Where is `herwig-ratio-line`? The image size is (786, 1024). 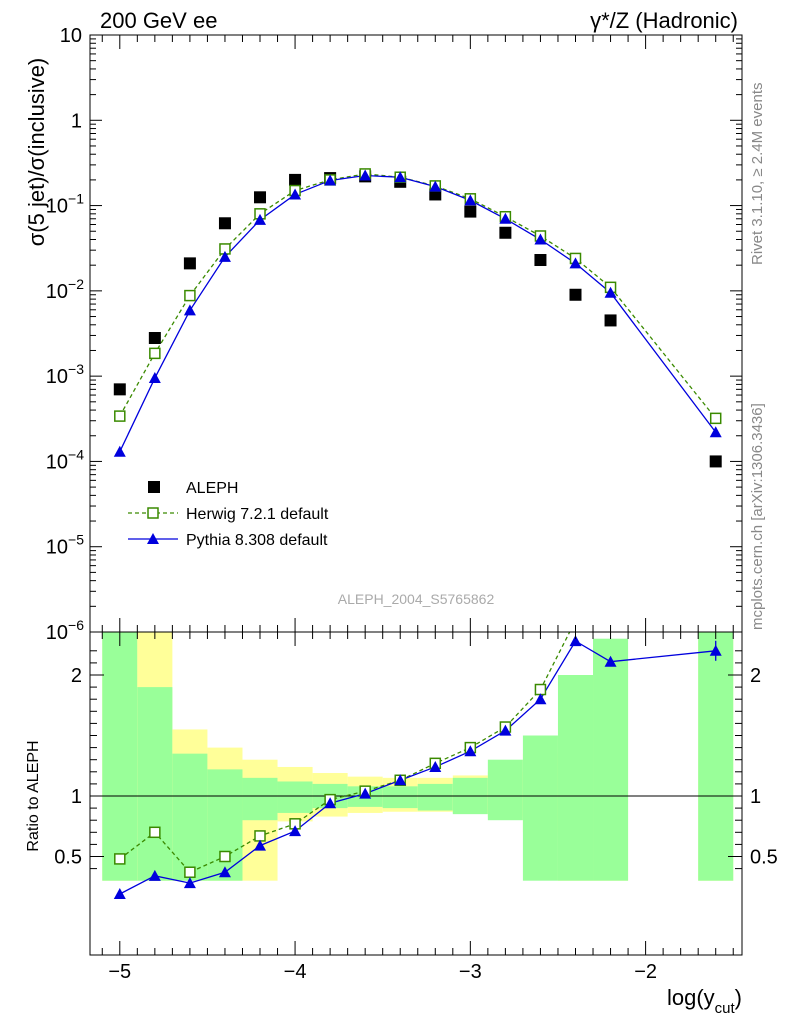
herwig-ratio-line is located at coordinates (345, 753).